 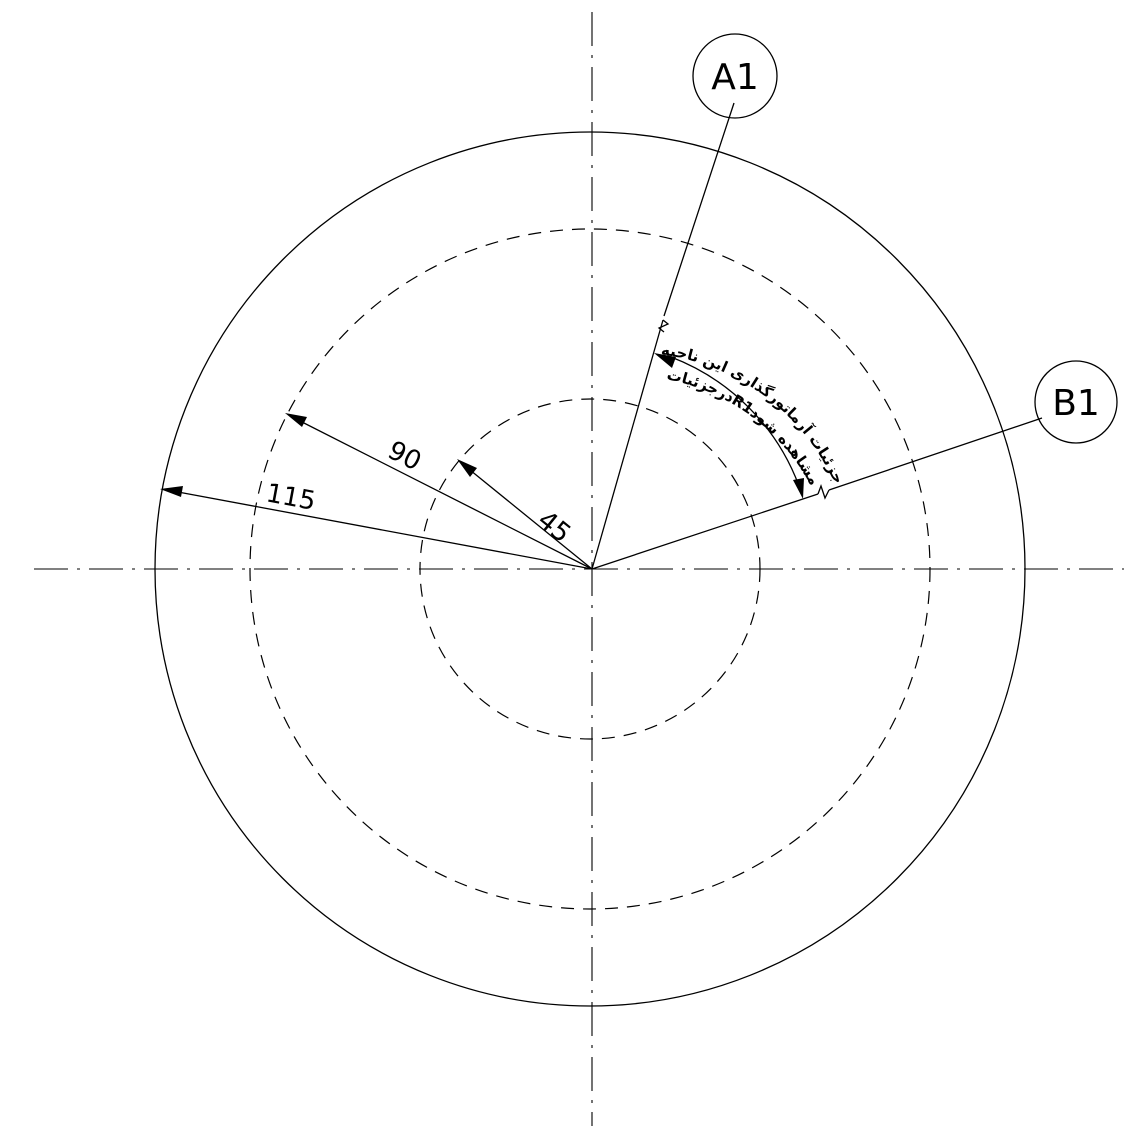 I want to click on zone-arc, so click(x=735, y=421).